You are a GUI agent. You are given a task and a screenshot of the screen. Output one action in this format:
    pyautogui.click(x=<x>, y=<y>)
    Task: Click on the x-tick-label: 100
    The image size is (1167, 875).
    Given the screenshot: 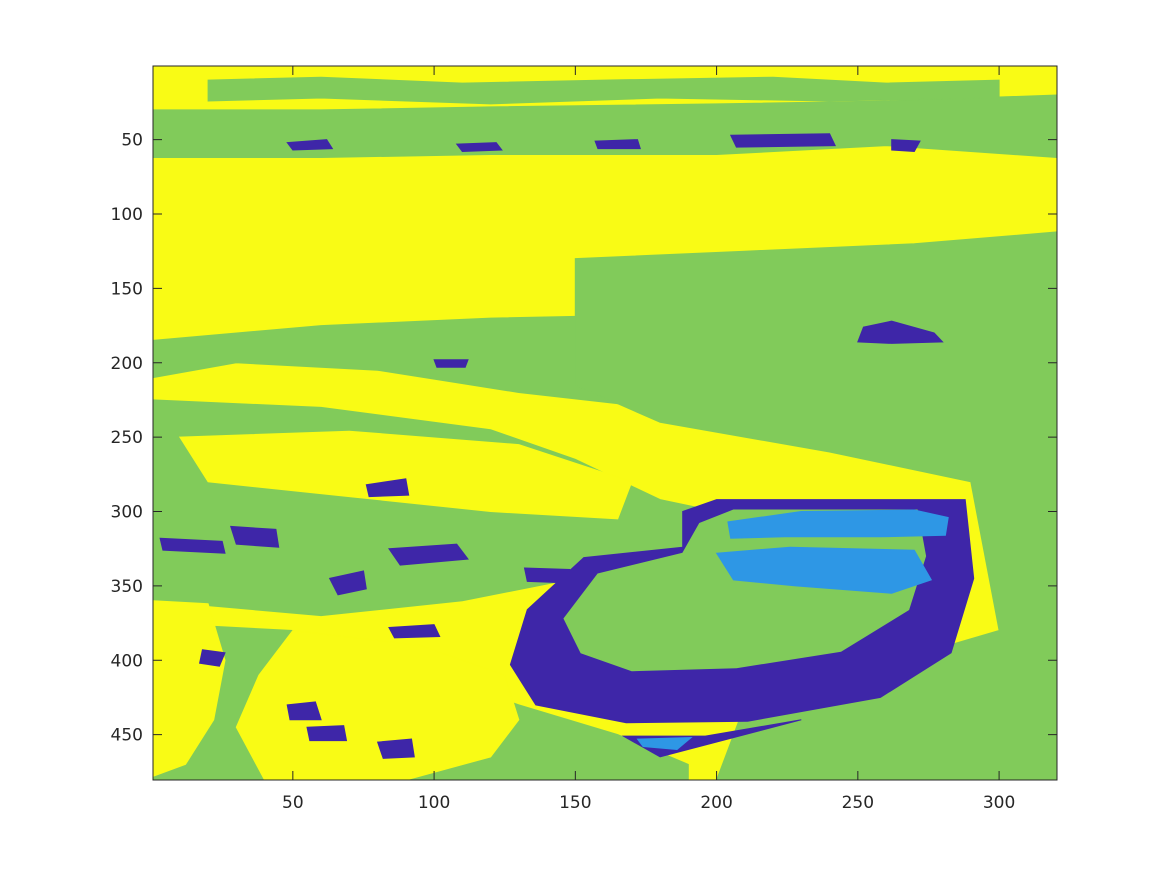 What is the action you would take?
    pyautogui.click(x=434, y=803)
    